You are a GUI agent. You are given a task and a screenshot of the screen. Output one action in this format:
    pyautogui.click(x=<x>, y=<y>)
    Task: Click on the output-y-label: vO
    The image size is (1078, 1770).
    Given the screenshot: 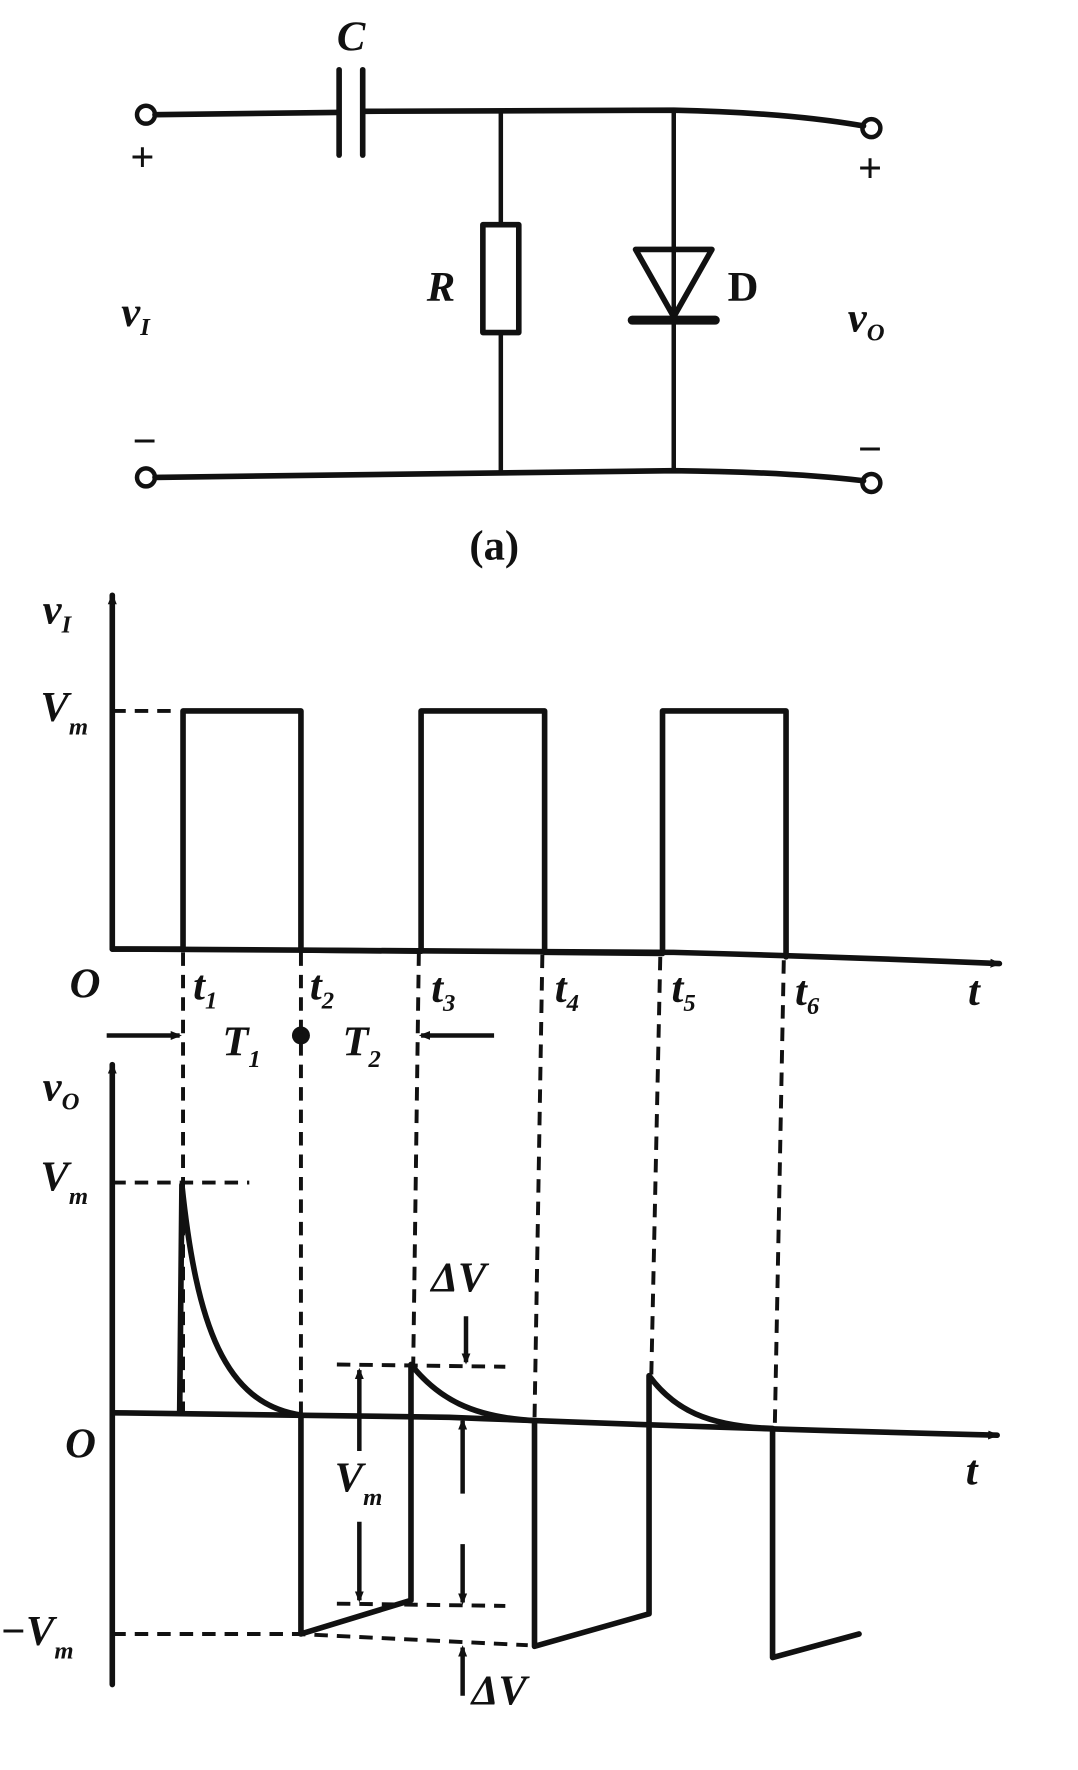 What is the action you would take?
    pyautogui.click(x=61, y=1090)
    